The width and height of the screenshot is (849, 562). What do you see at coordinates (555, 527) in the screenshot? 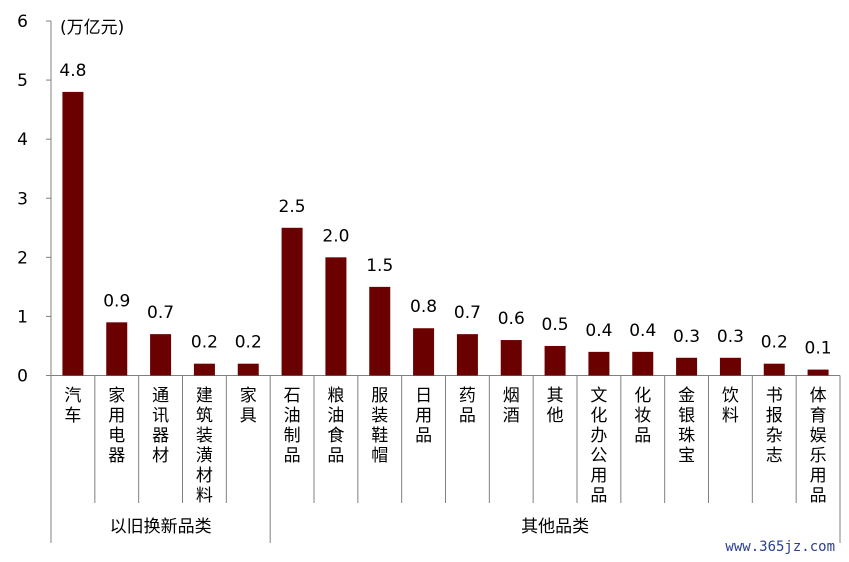
I see `group-label: 其他品类` at bounding box center [555, 527].